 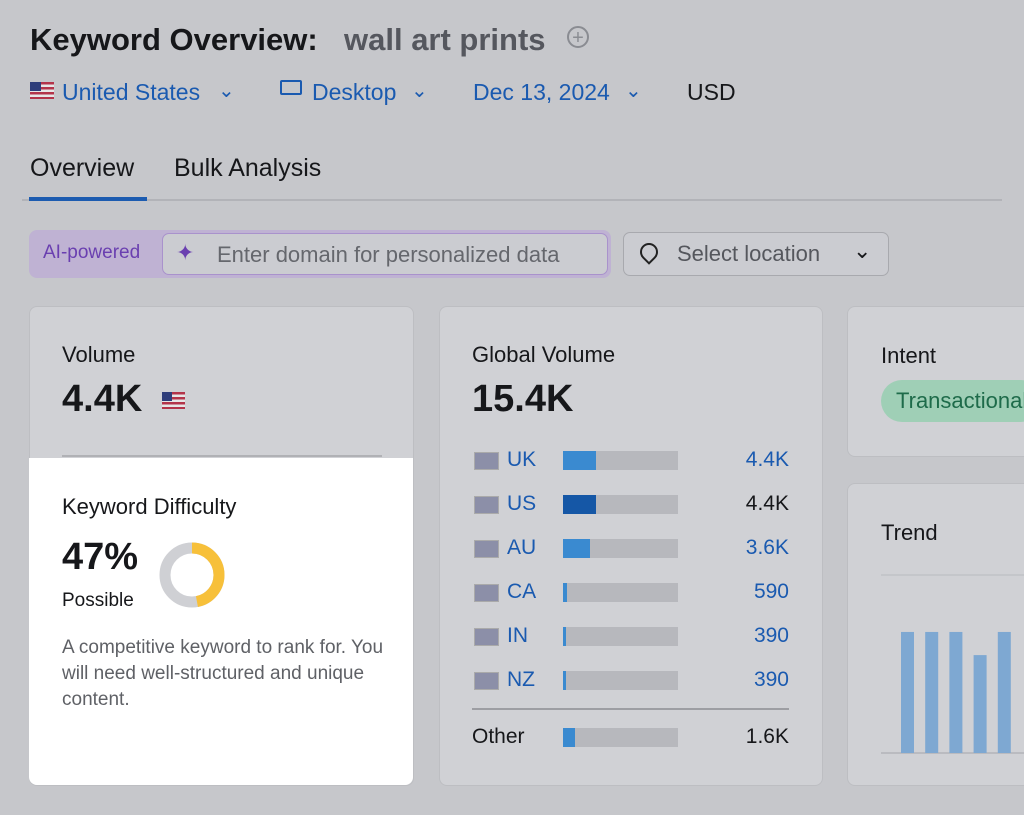 What do you see at coordinates (523, 399) in the screenshot?
I see `global-value: 15.4K` at bounding box center [523, 399].